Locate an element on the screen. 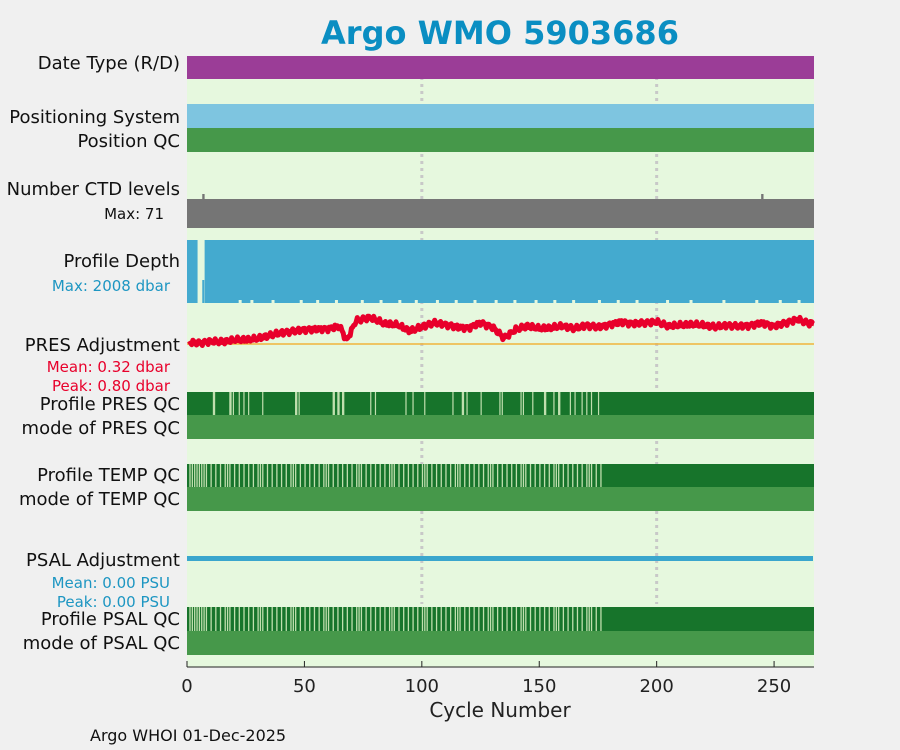  pres-mean-label: Mean: 0.32 dbar is located at coordinates (109, 367).